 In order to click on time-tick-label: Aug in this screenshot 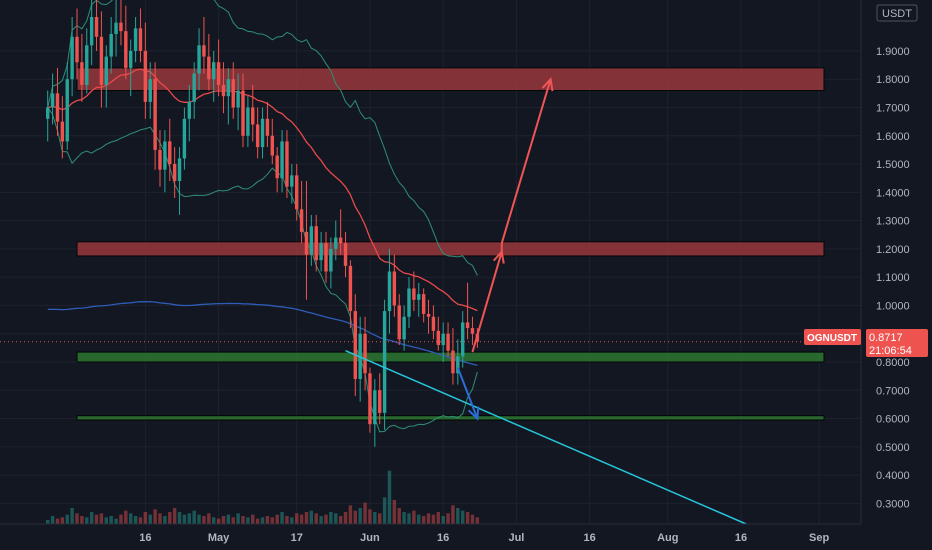, I will do `click(667, 538)`.